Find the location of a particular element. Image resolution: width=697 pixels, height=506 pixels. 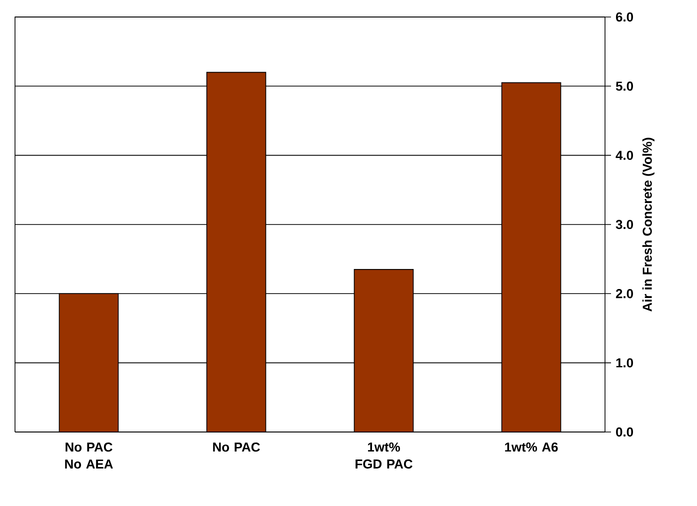

y-tick-label: 4.0 is located at coordinates (624, 155).